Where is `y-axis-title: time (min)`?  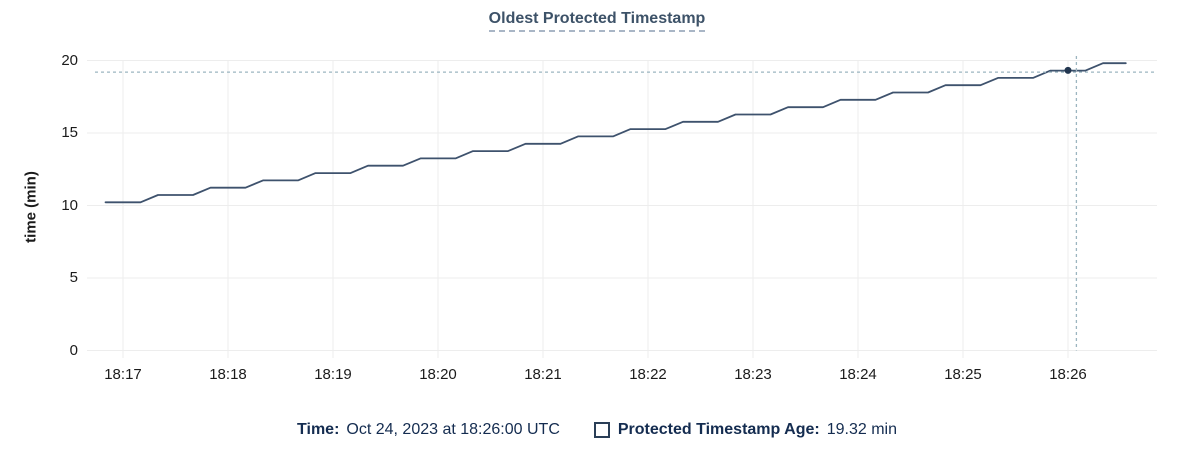
y-axis-title: time (min) is located at coordinates (31, 207).